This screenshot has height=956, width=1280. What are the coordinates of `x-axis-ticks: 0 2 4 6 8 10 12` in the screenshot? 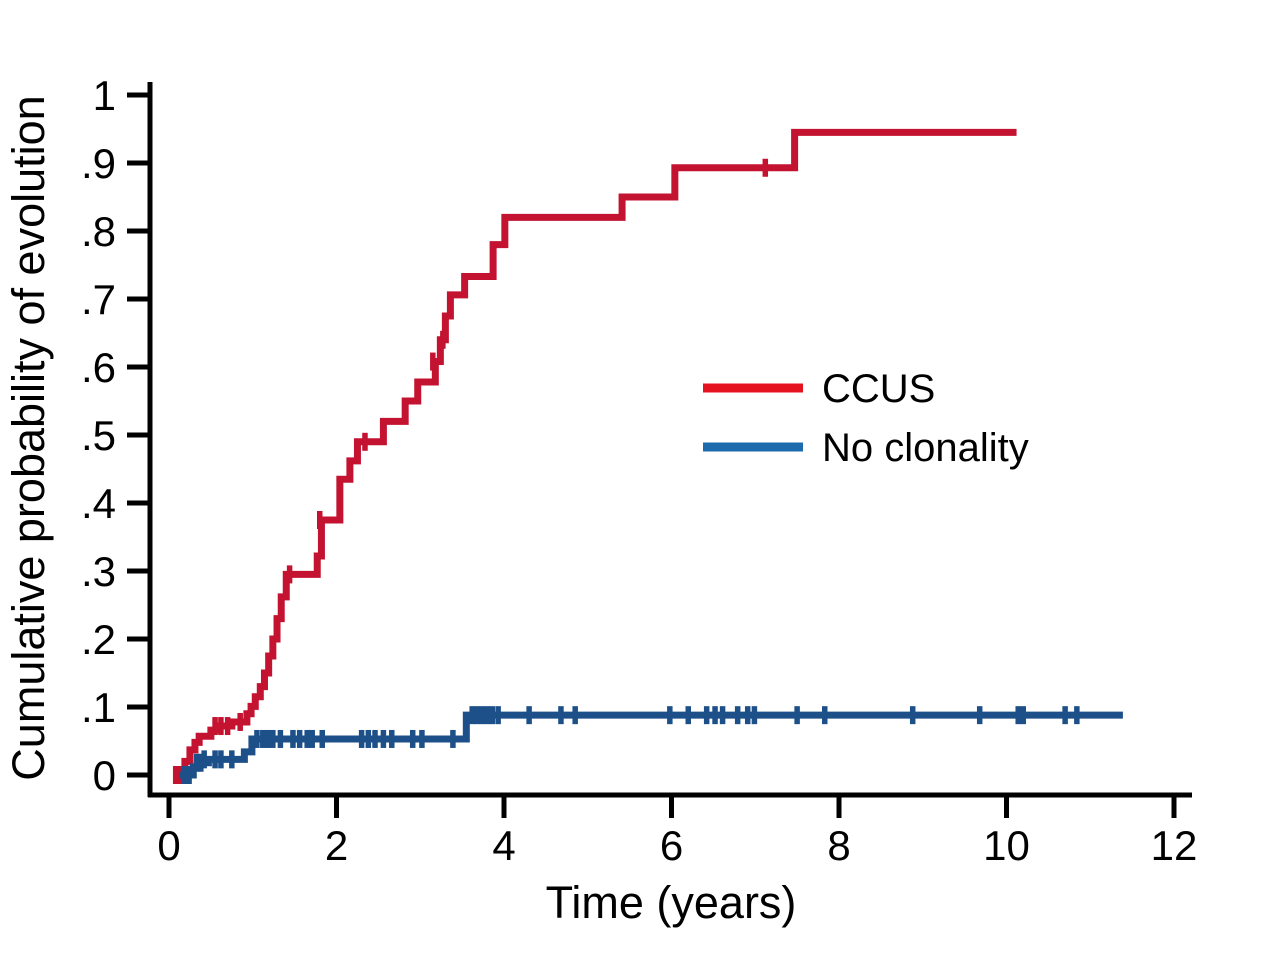 It's located at (677, 833).